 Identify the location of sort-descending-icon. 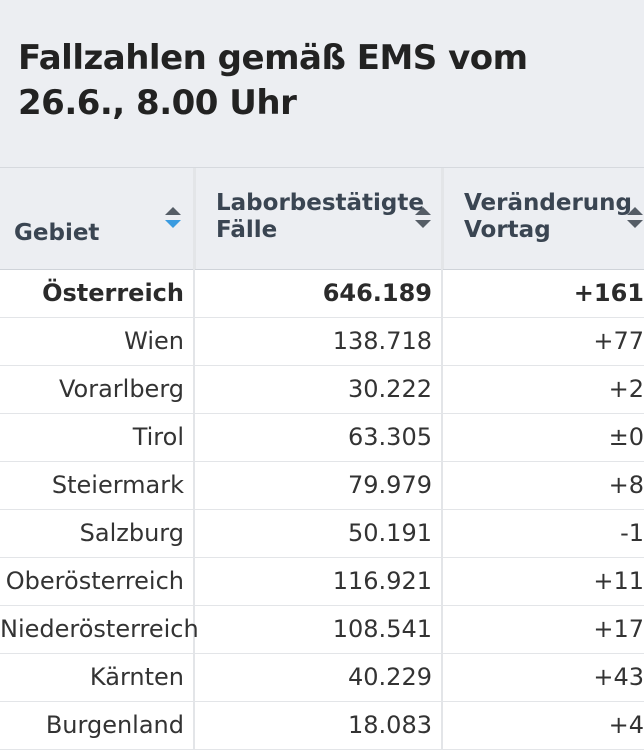
(173, 218).